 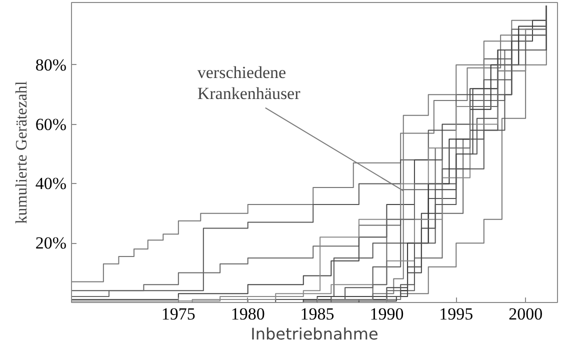 What do you see at coordinates (51, 64) in the screenshot?
I see `y-tick-label: 80%` at bounding box center [51, 64].